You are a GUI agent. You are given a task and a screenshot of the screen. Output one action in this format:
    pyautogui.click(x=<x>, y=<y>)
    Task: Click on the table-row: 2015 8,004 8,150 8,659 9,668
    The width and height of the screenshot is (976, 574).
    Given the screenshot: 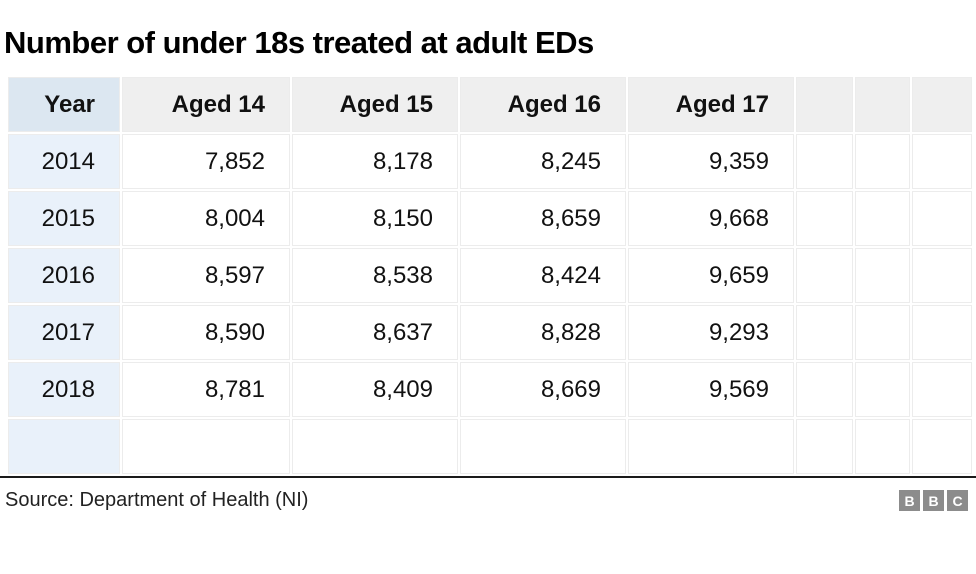 What is the action you would take?
    pyautogui.click(x=490, y=218)
    